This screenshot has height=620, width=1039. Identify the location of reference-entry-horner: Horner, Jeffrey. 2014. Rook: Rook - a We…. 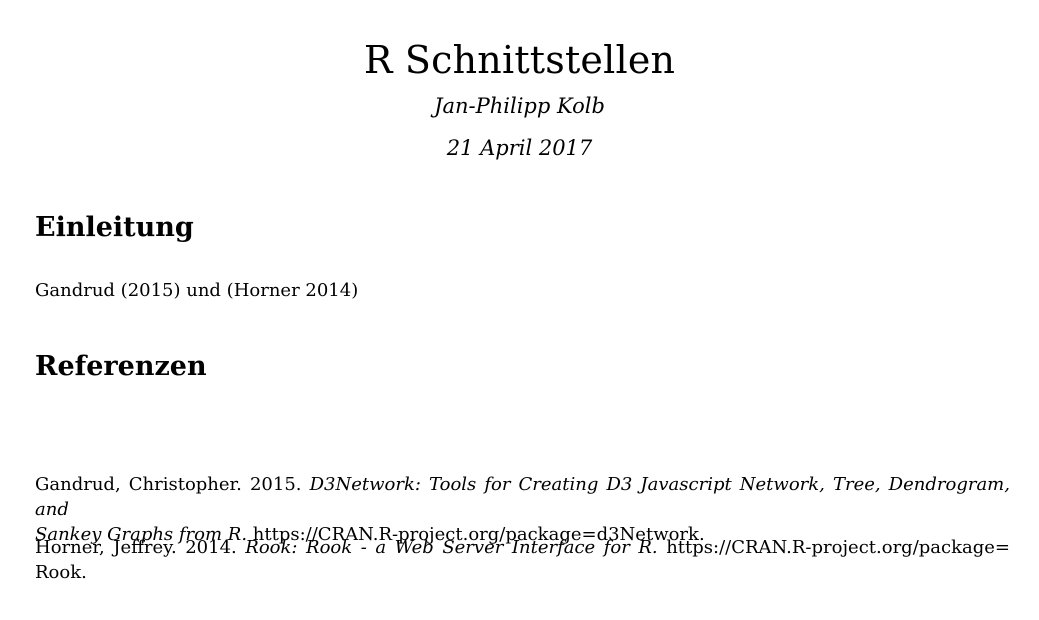
(522, 560).